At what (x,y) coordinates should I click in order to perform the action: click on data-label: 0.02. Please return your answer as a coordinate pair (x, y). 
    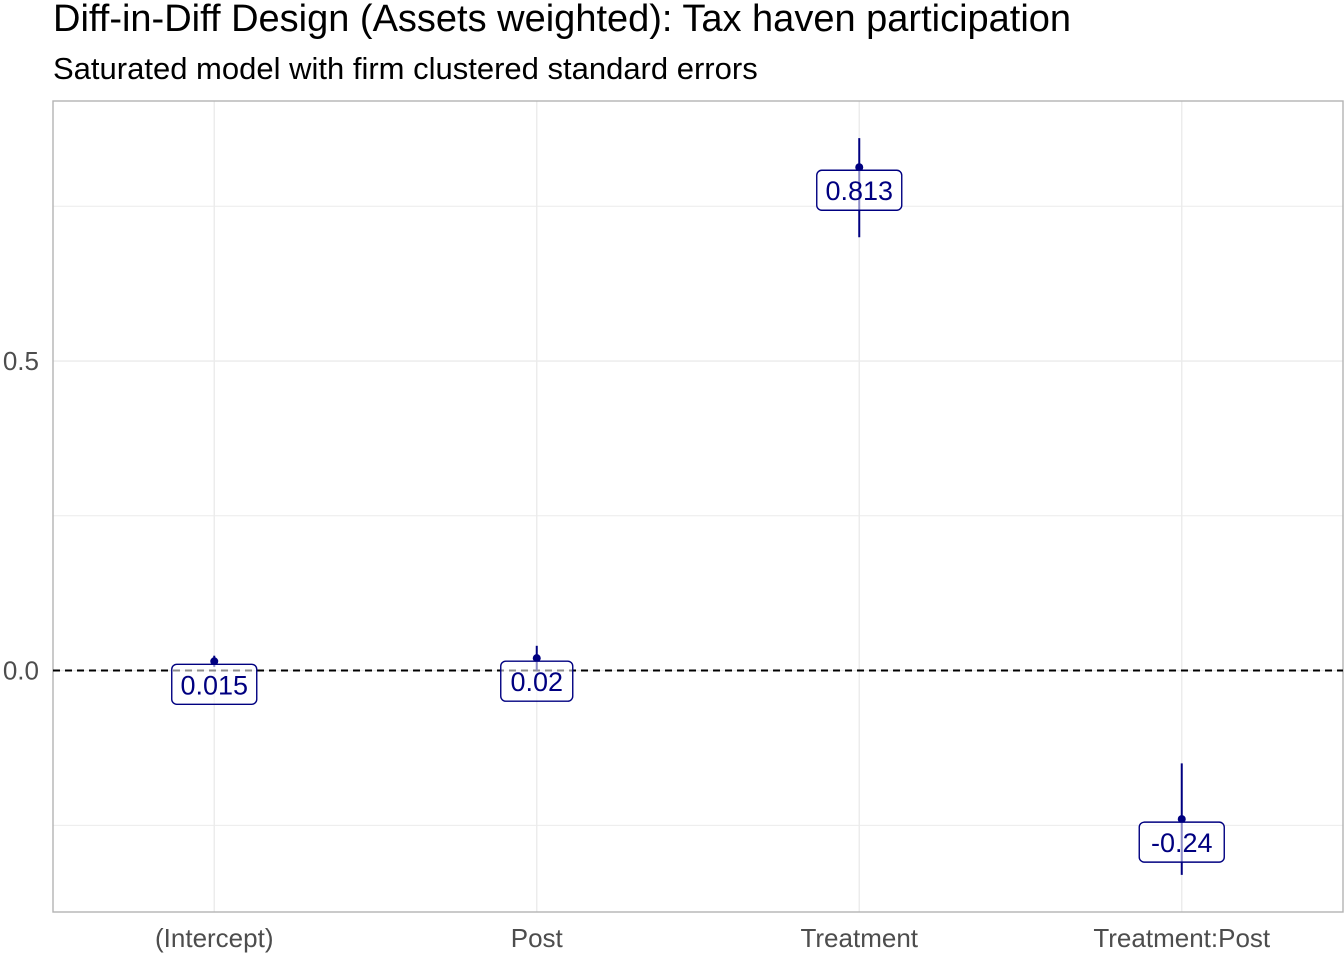
    Looking at the image, I should click on (536, 682).